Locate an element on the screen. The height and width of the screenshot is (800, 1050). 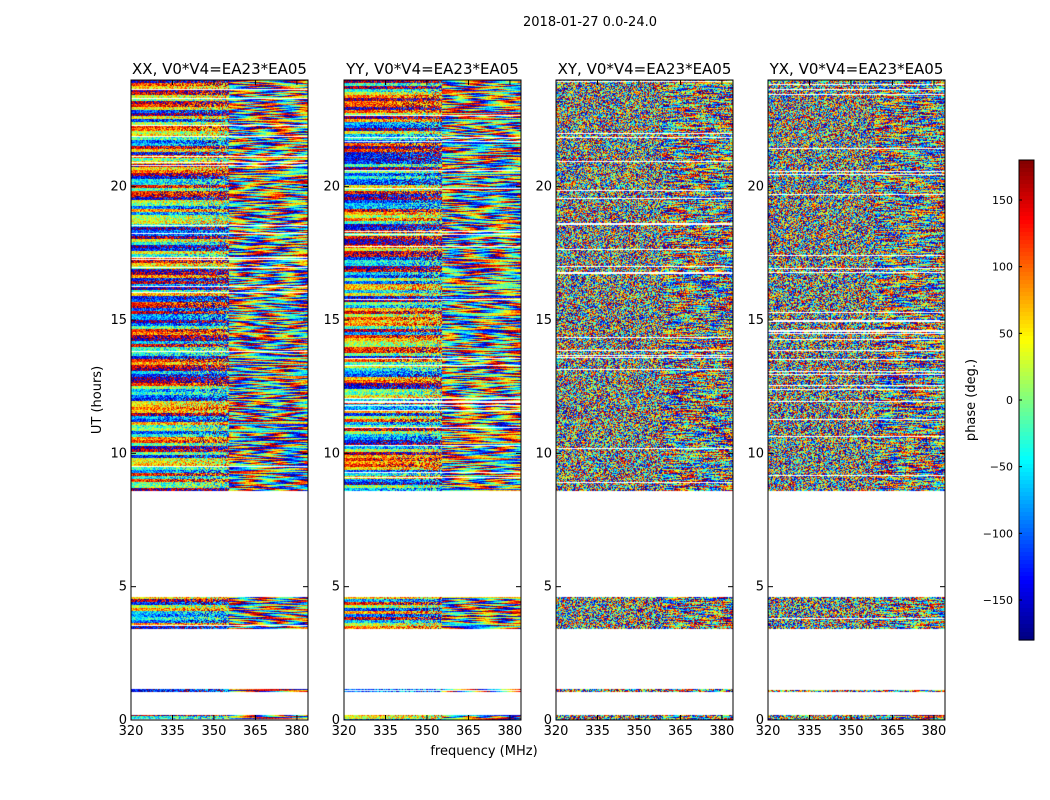
colorbar-tick-label: −150 is located at coordinates (998, 600).